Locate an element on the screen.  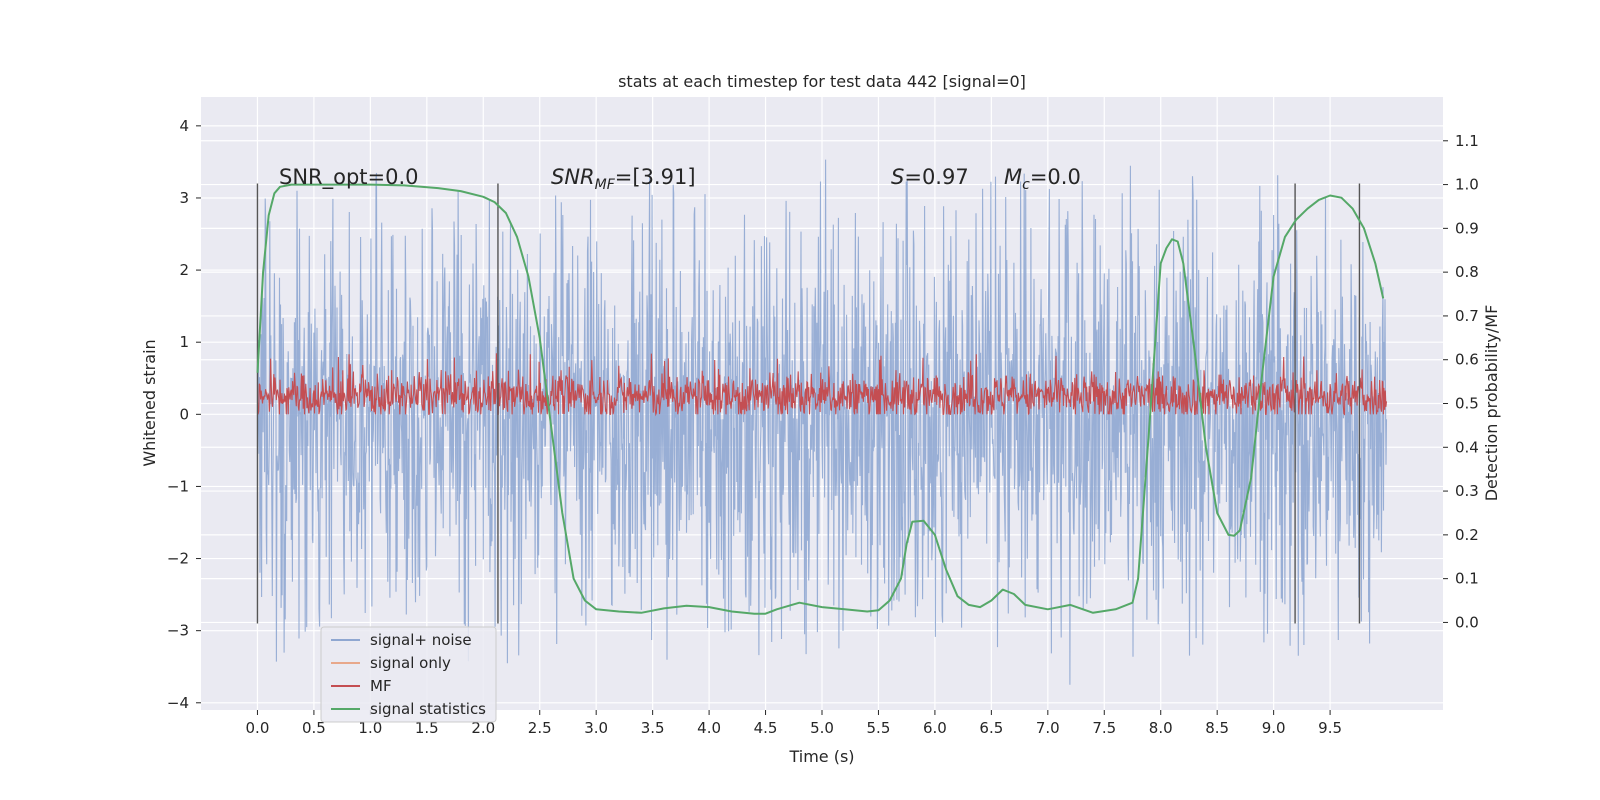
annotation-mc-symbol: M is located at coordinates (1013, 177).